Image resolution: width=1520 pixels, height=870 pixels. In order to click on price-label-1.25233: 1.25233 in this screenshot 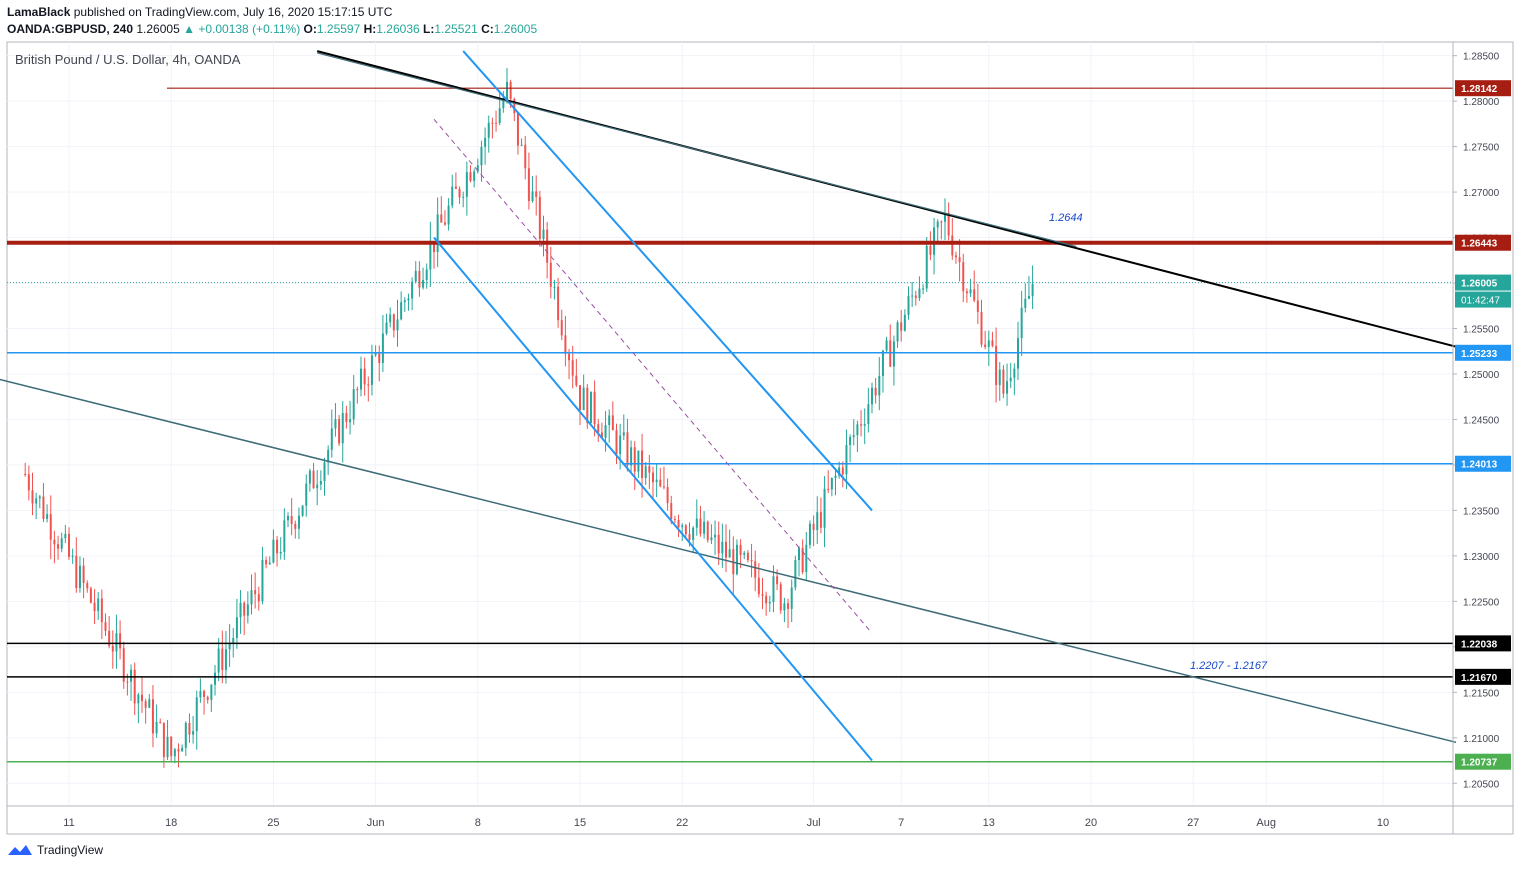, I will do `click(1479, 354)`.